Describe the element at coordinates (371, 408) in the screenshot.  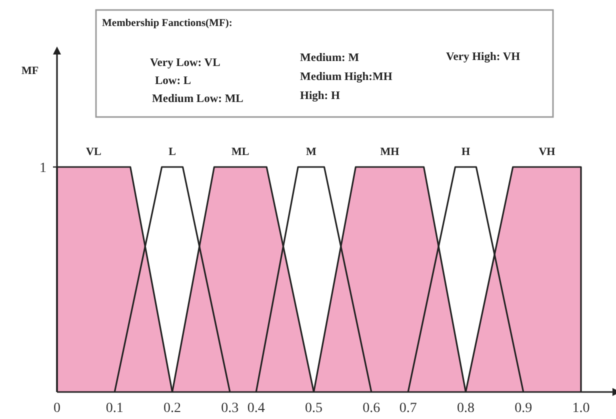
I see `x-tick-label: 0.6` at that location.